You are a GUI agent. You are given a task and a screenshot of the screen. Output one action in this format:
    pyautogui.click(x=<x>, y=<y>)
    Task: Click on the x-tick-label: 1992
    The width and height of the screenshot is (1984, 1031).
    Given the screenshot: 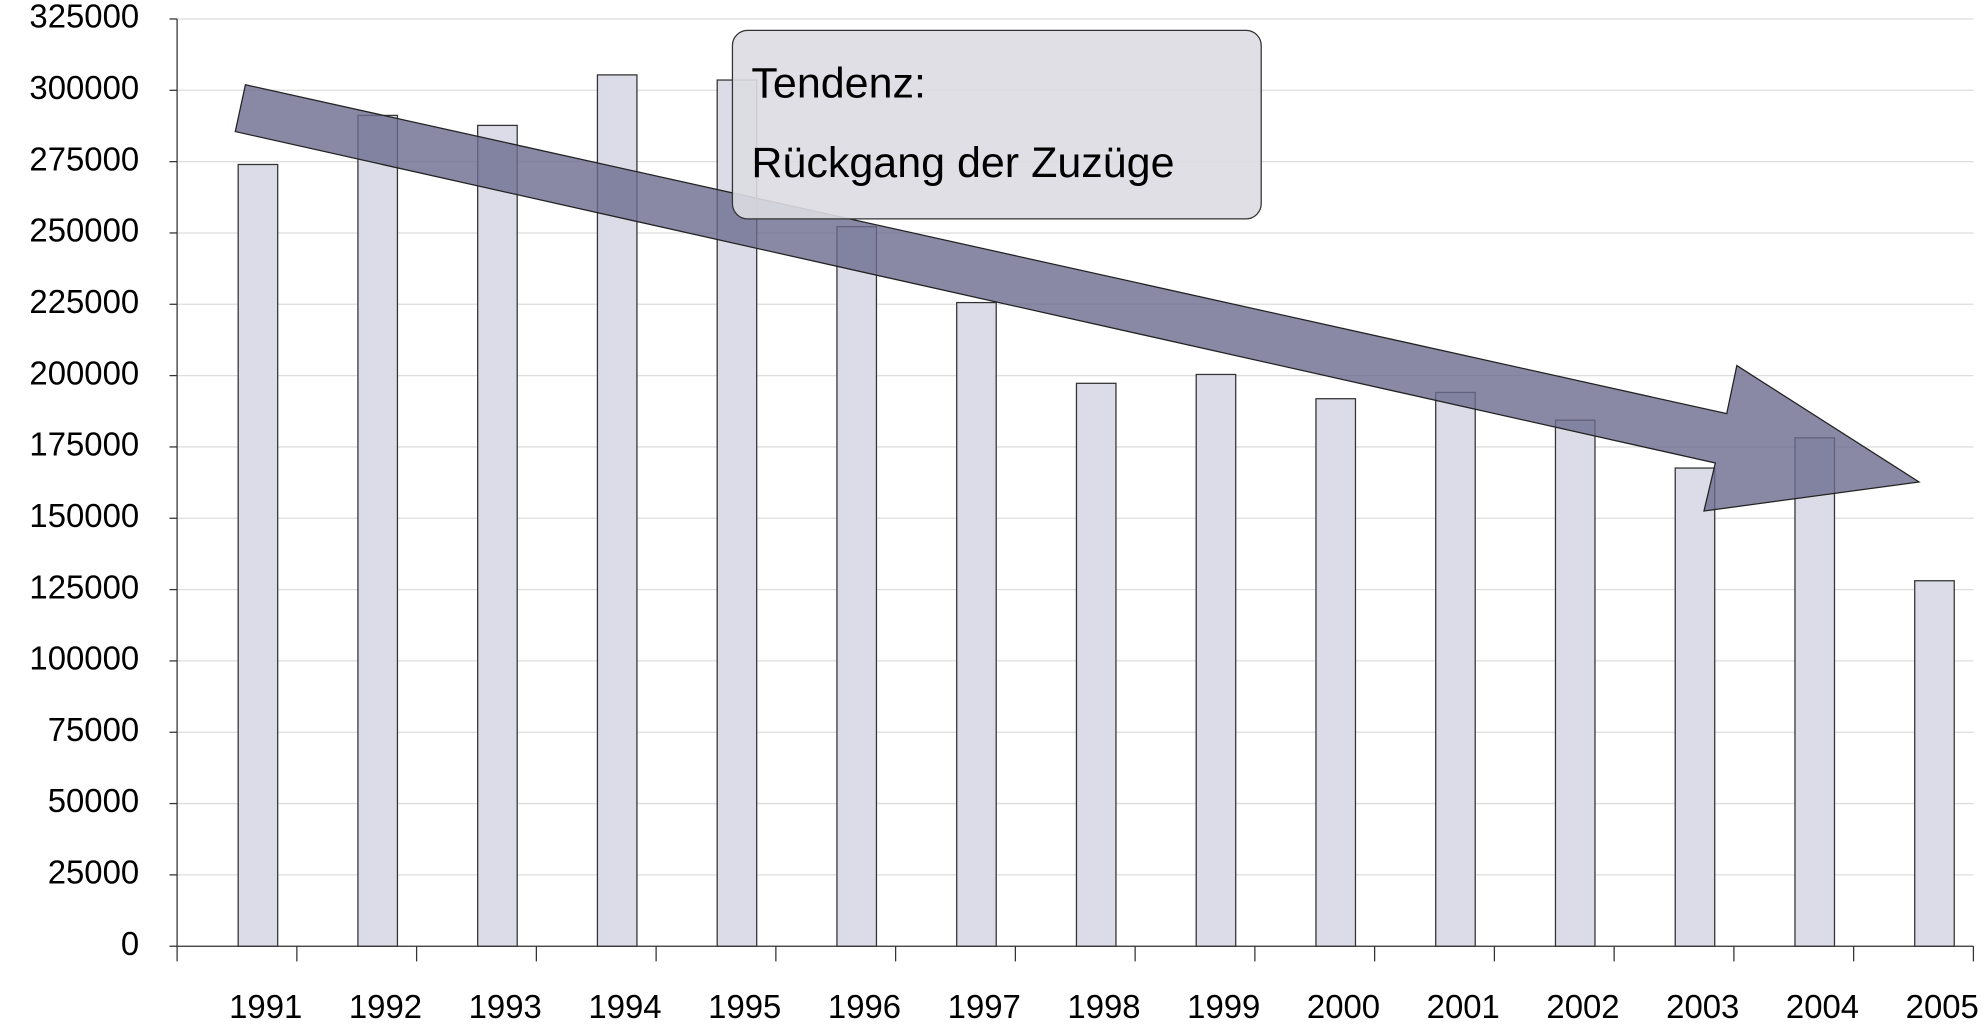 What is the action you would take?
    pyautogui.click(x=385, y=1006)
    